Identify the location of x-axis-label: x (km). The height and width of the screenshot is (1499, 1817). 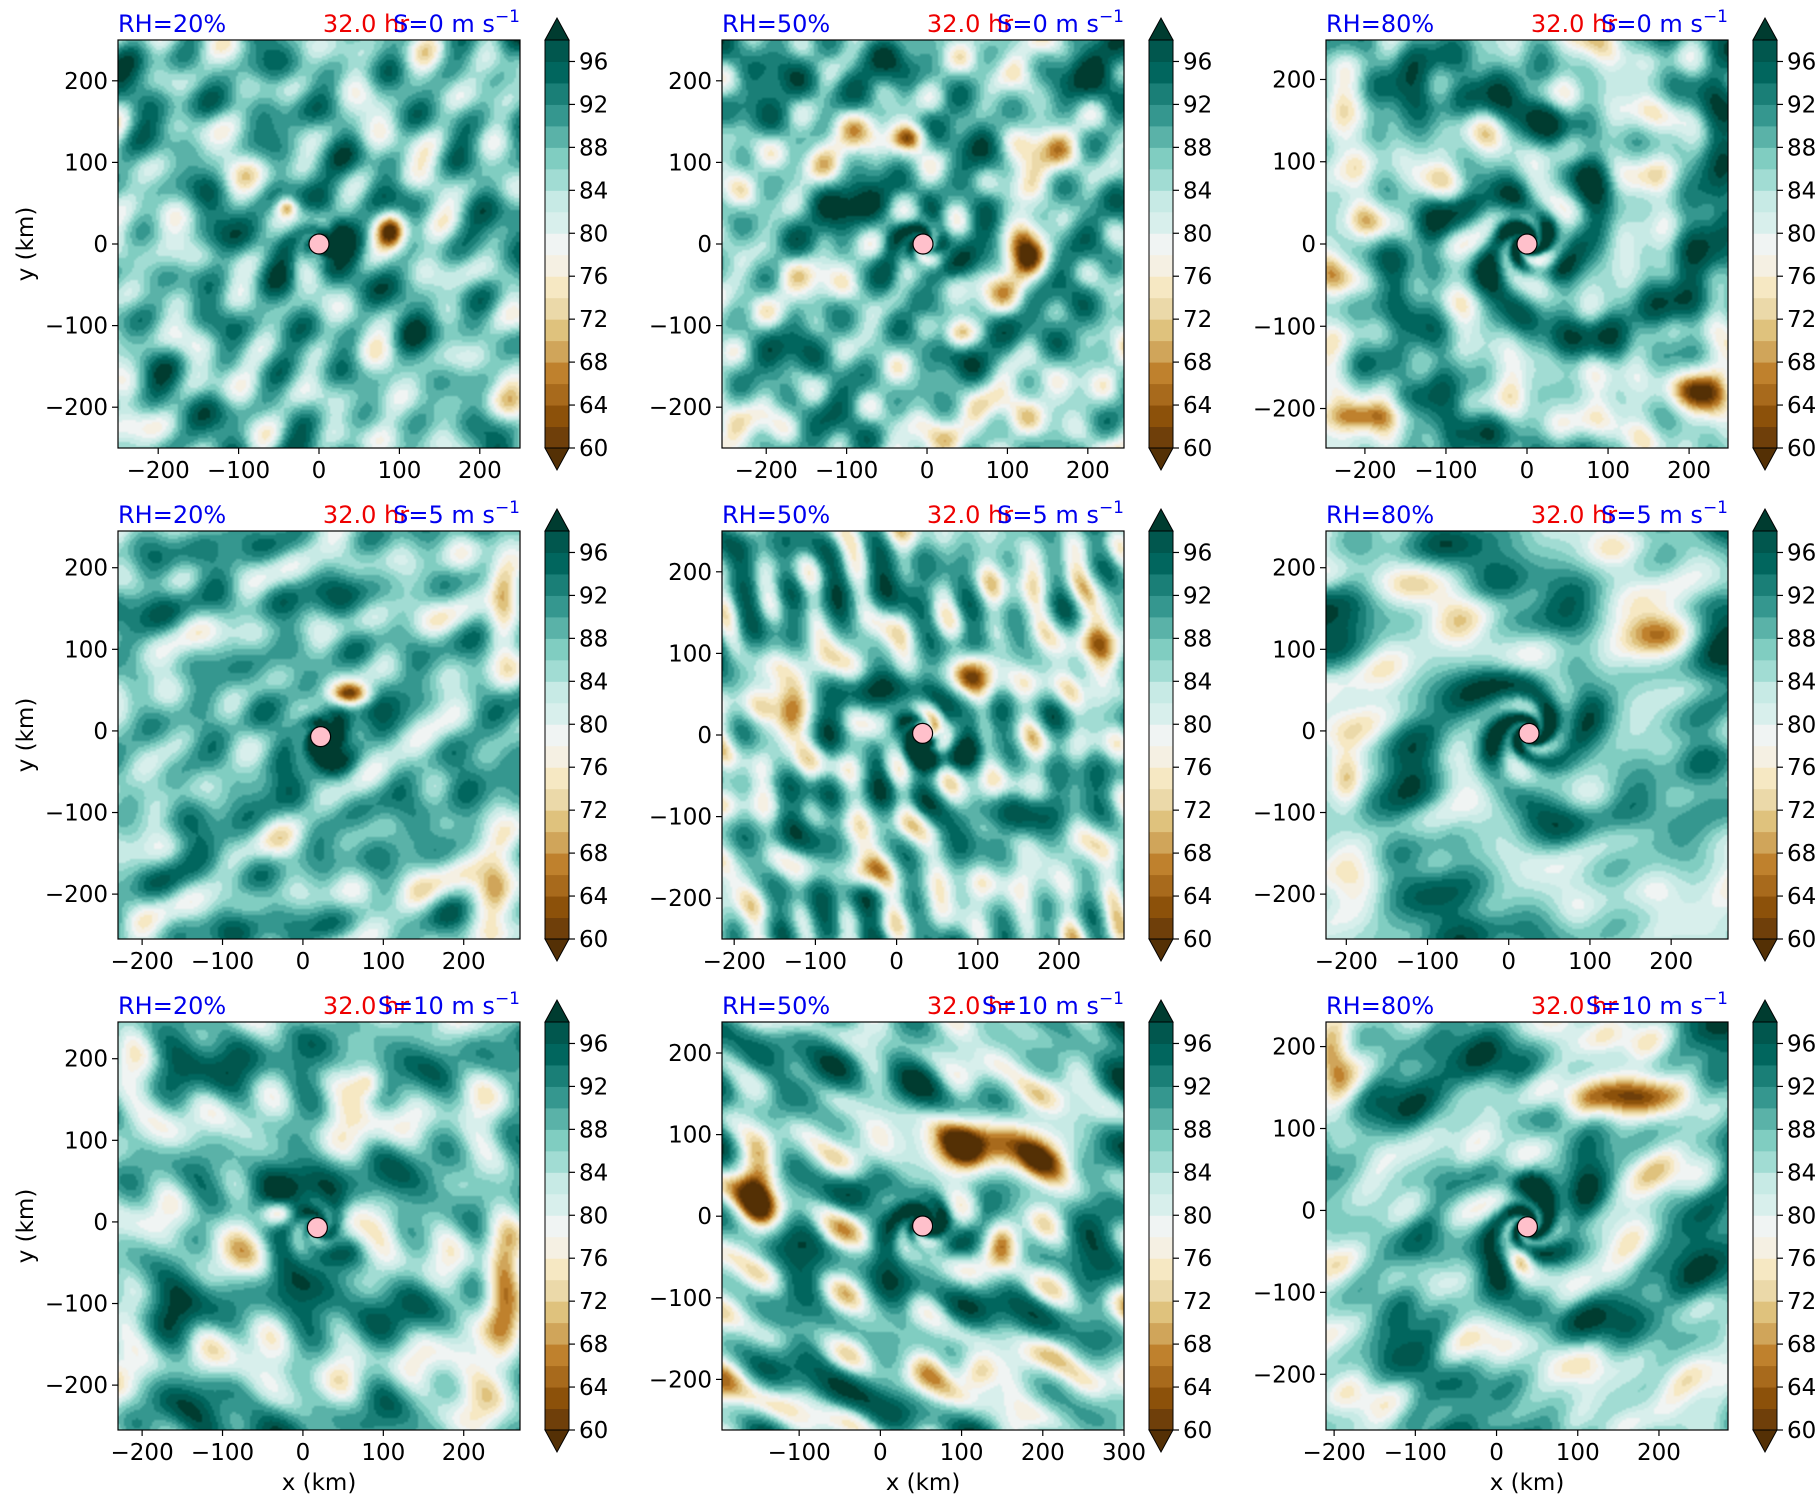
(1527, 1483).